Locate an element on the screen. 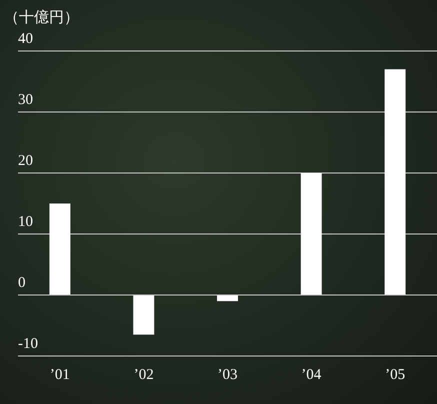 Image resolution: width=437 pixels, height=404 pixels. x-tick-label: ’01 is located at coordinates (60, 374).